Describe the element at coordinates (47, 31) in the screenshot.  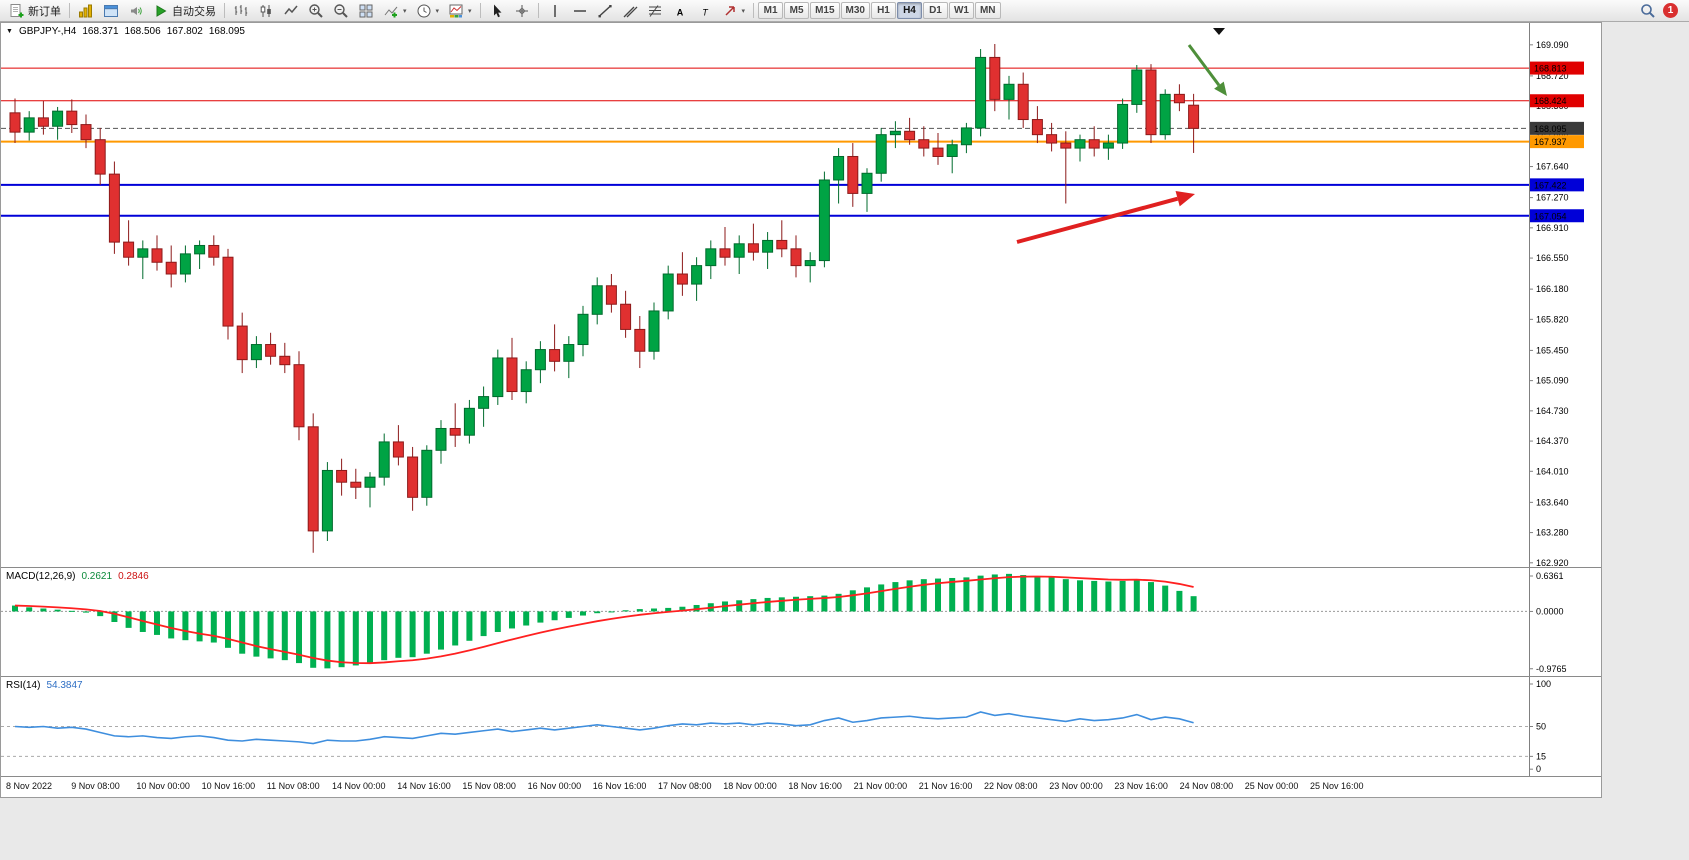
I see `chart-symbol-period: GBPJPY-,H4` at that location.